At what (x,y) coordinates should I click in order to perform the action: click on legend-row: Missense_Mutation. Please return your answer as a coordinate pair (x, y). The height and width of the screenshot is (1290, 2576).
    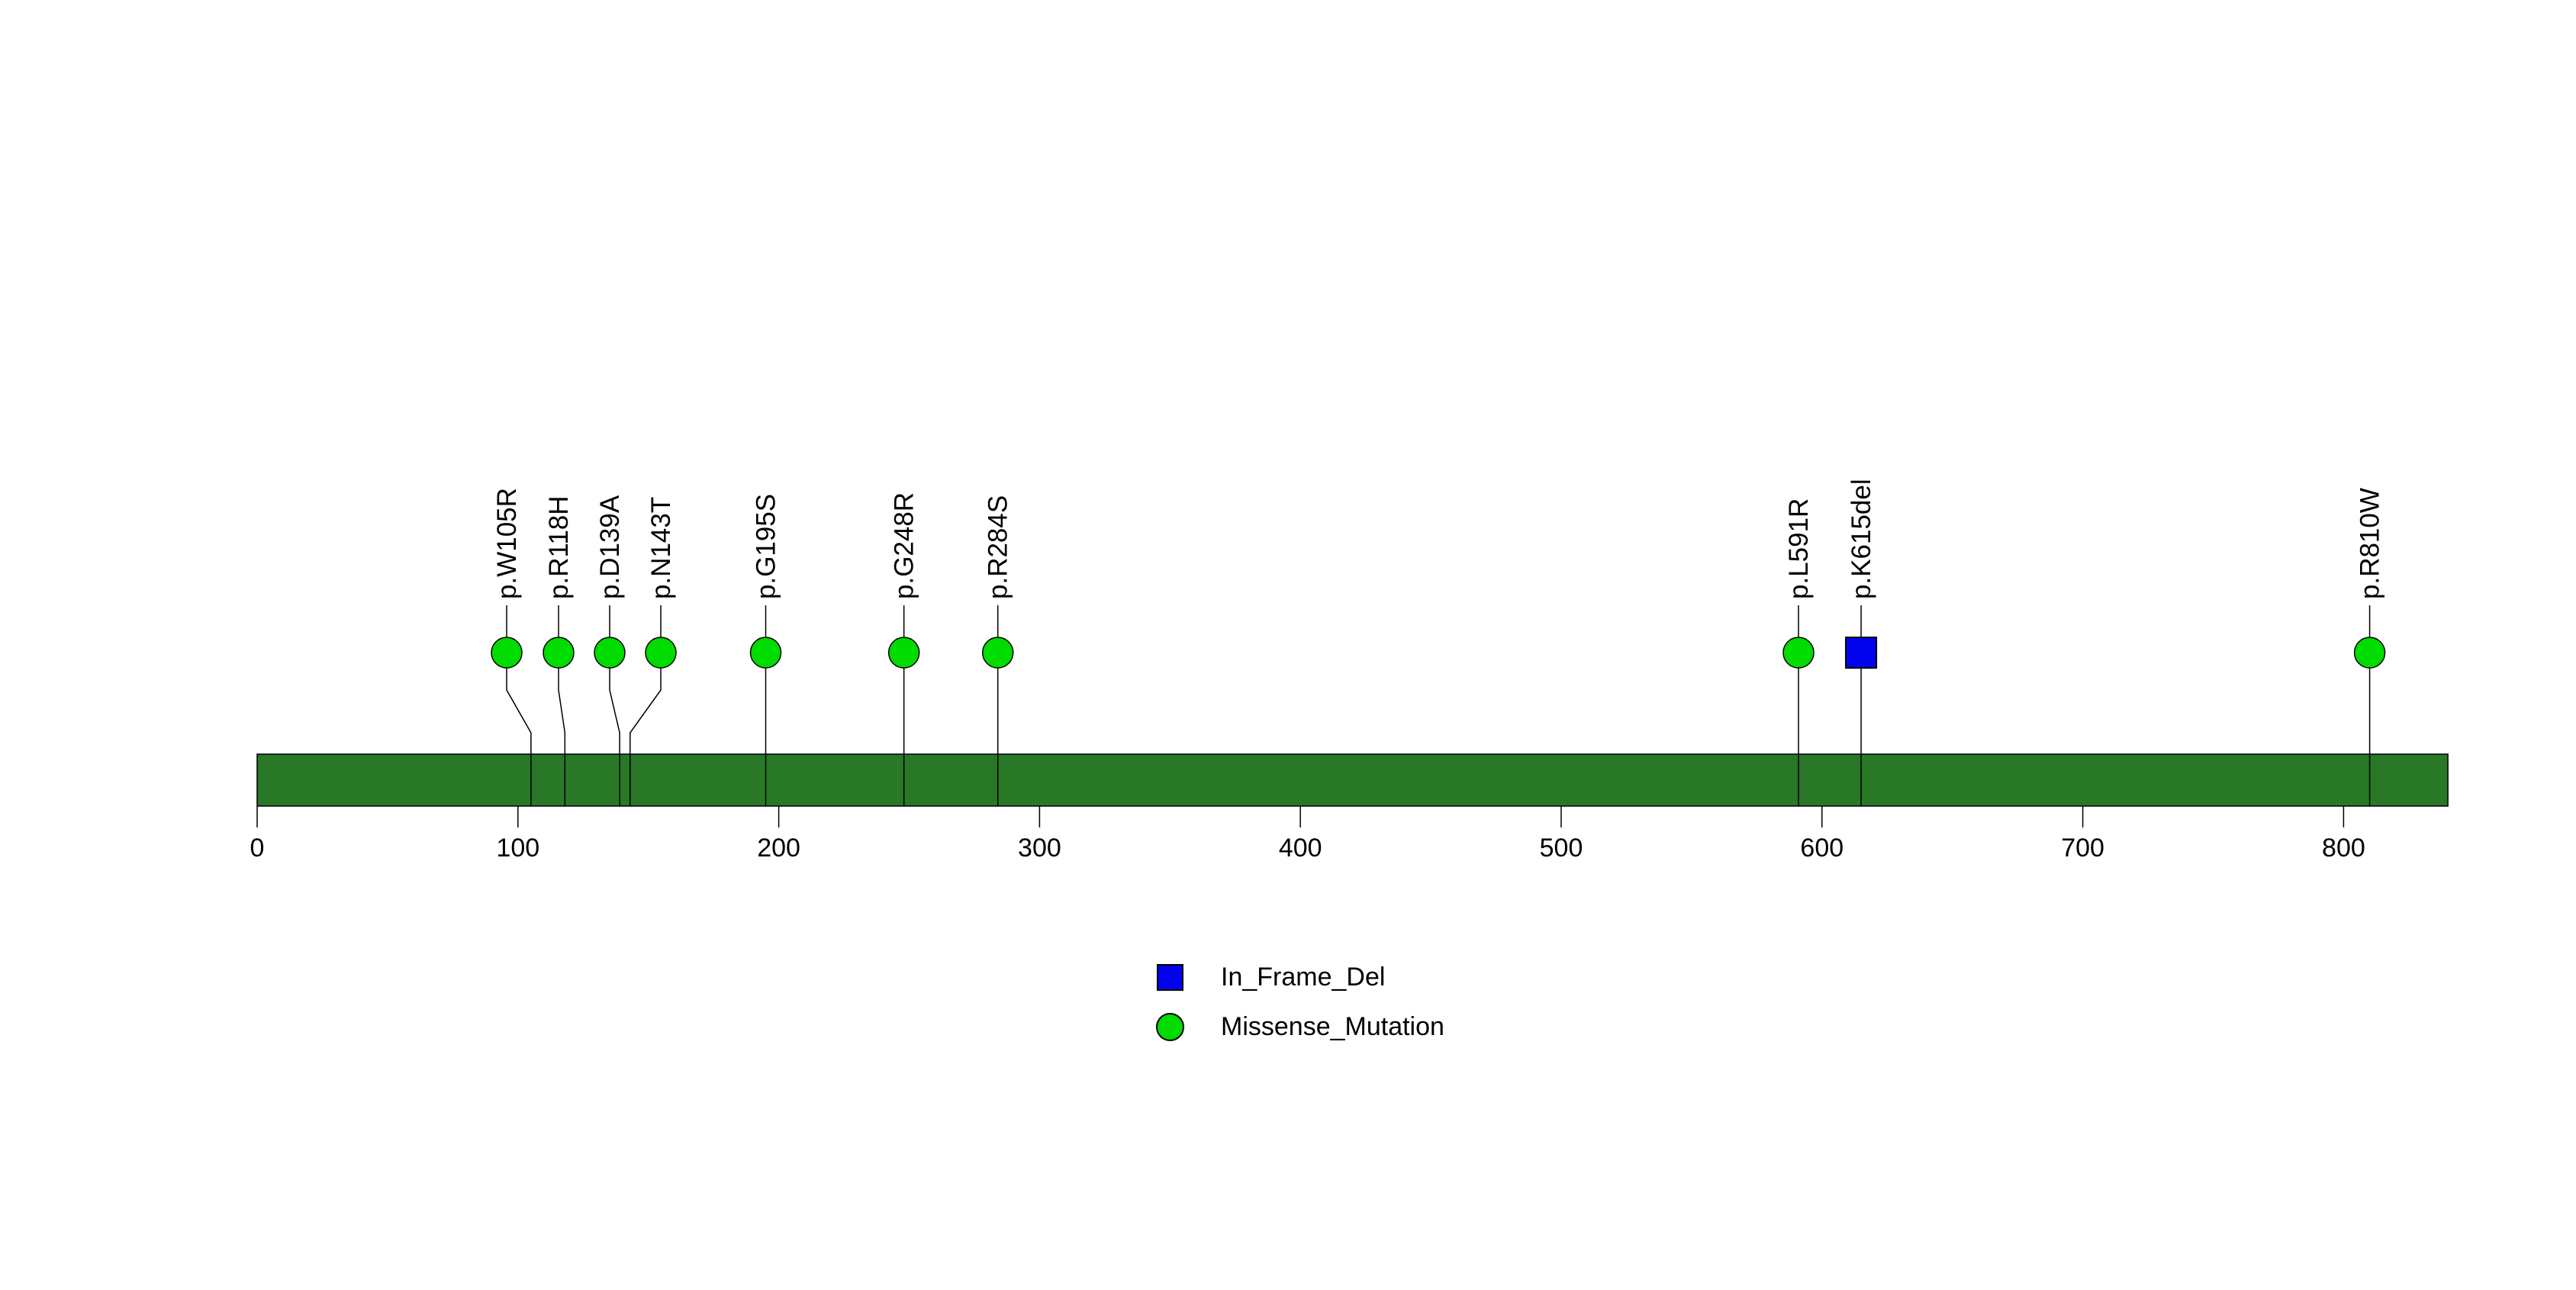
    Looking at the image, I should click on (1299, 1027).